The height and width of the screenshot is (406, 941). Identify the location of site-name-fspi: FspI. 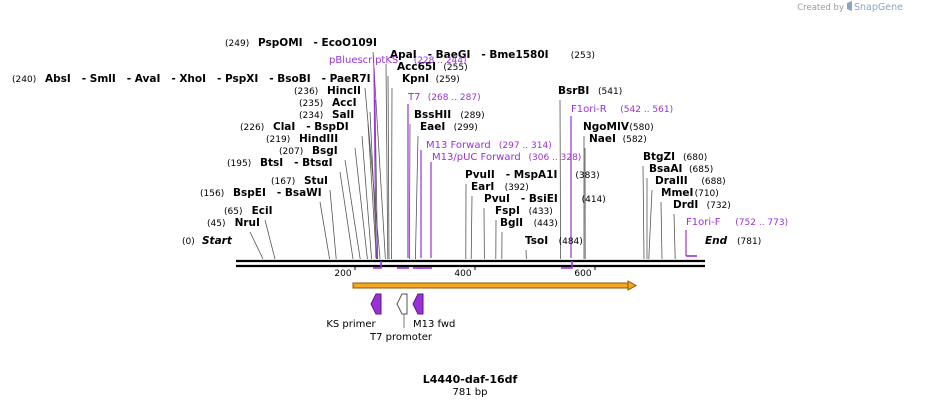
(507, 211).